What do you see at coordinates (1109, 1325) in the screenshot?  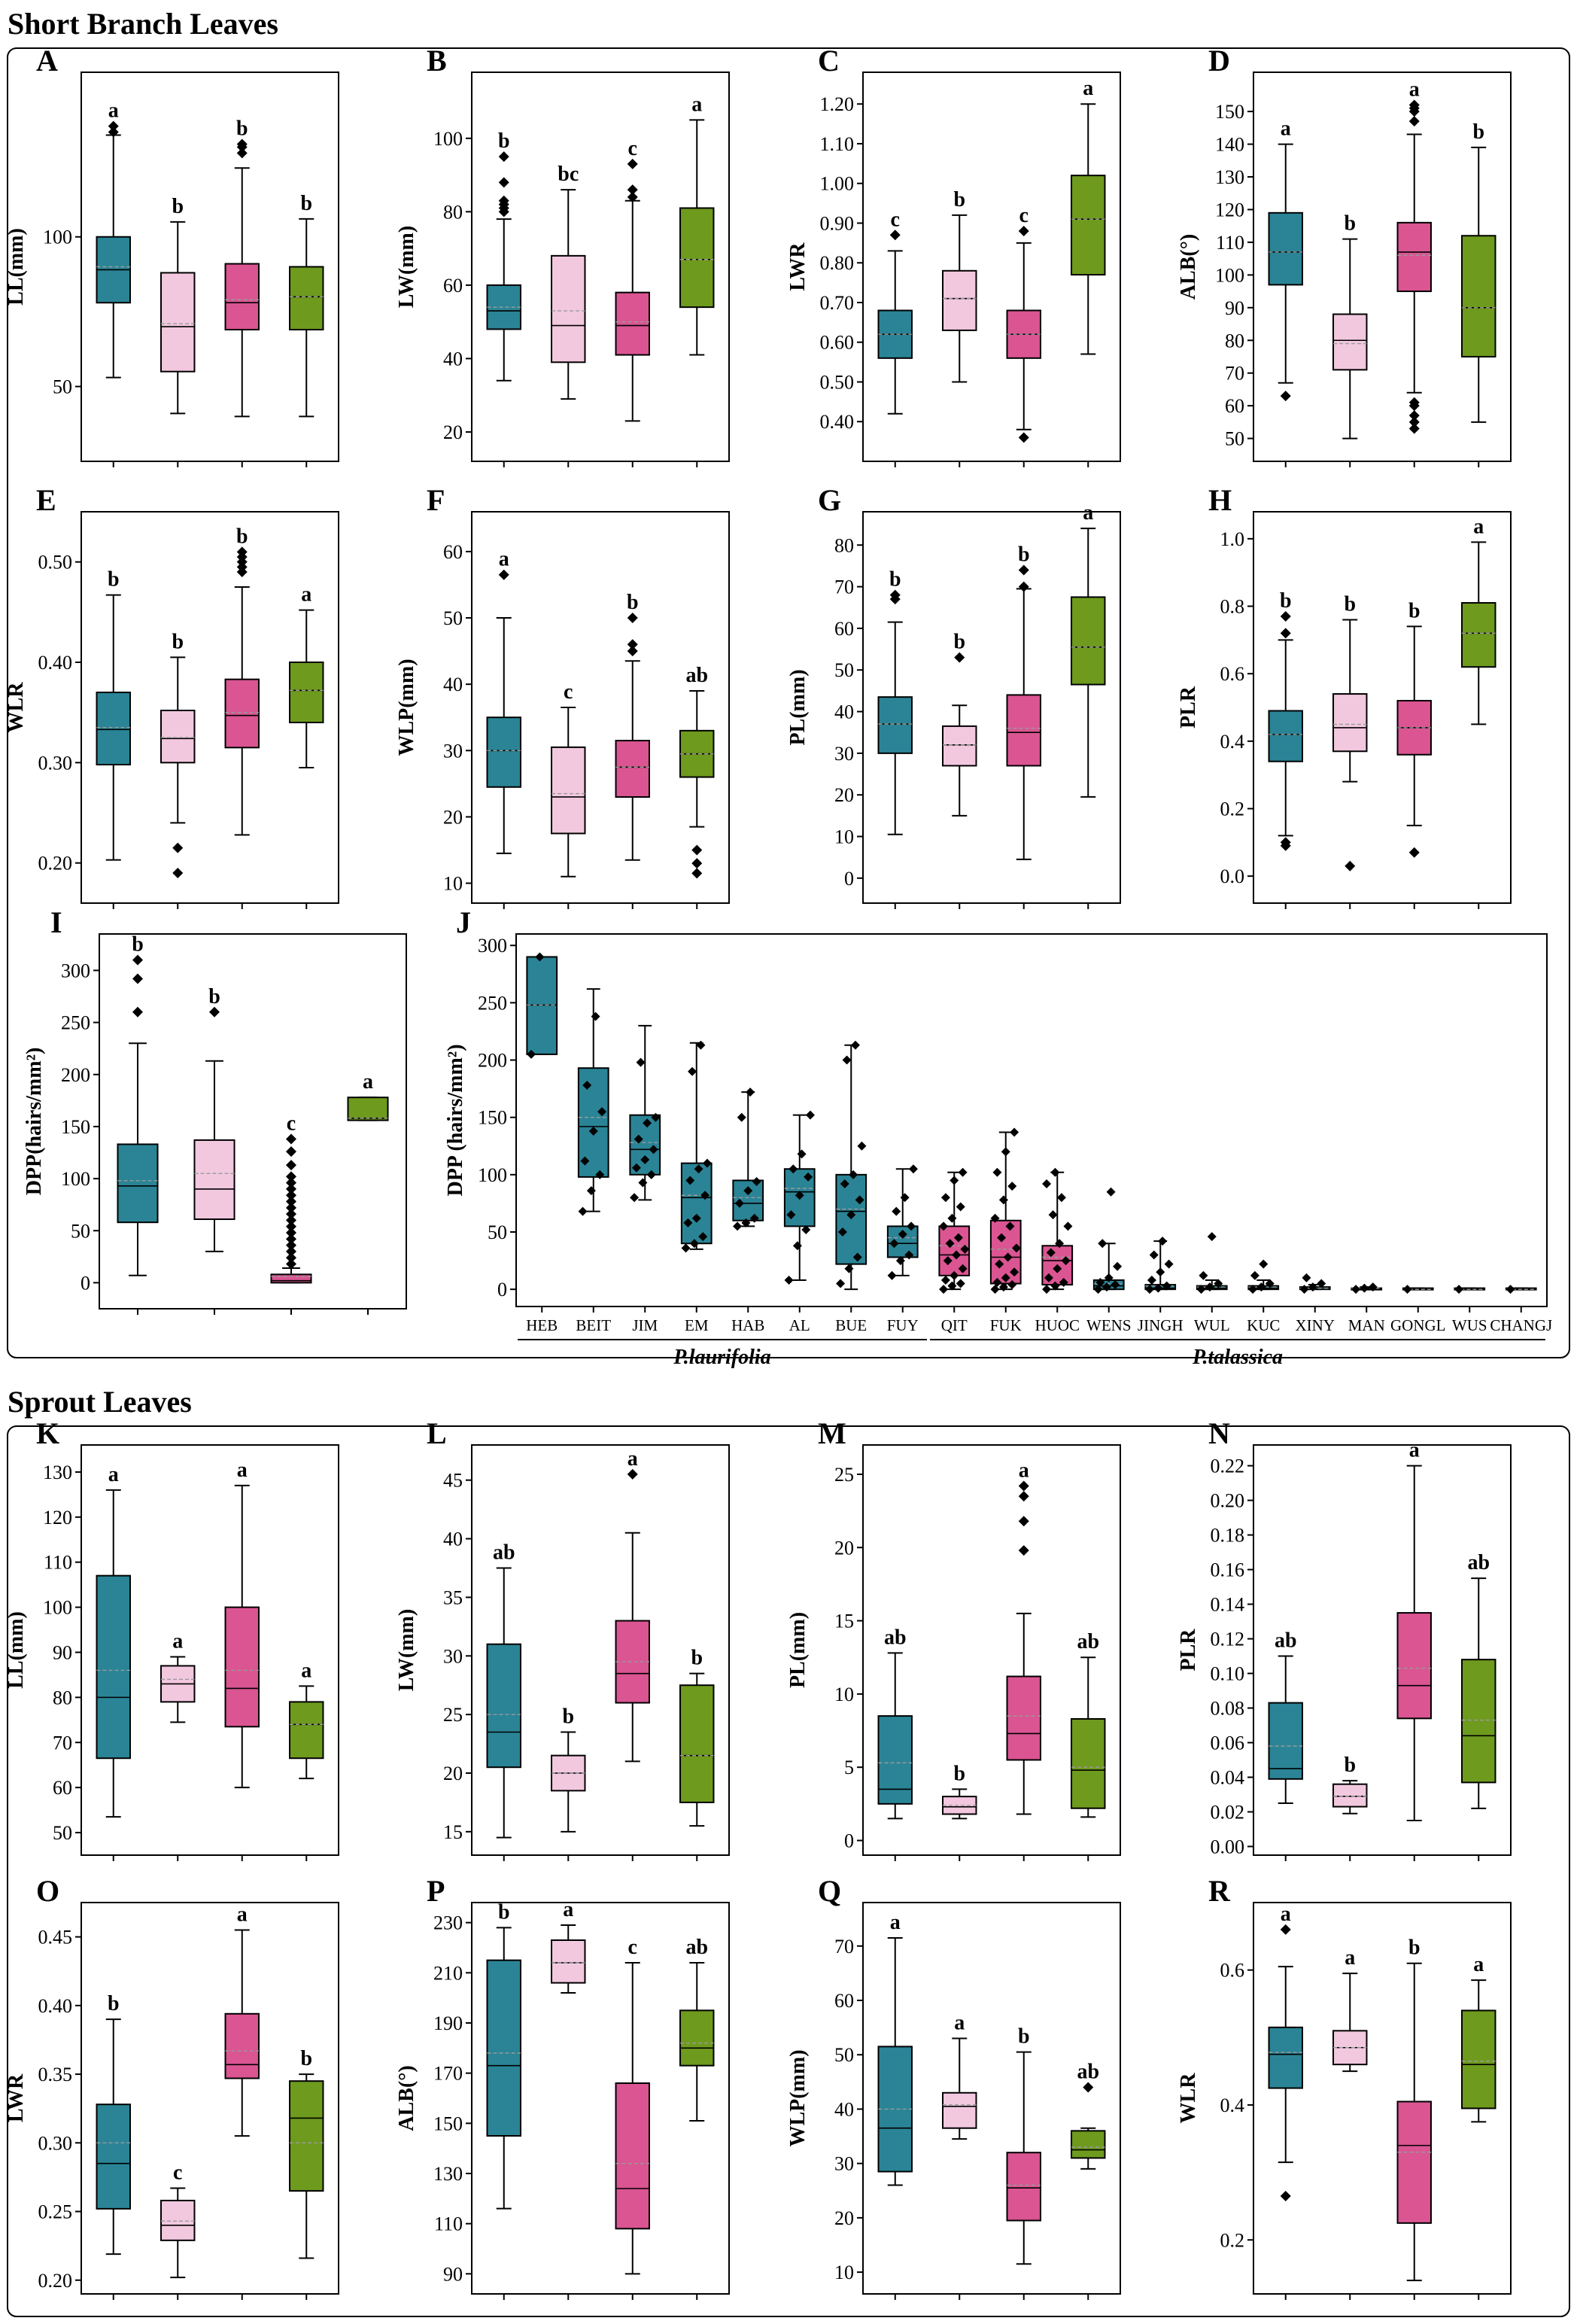 I see `category-label-j-11: WENS` at bounding box center [1109, 1325].